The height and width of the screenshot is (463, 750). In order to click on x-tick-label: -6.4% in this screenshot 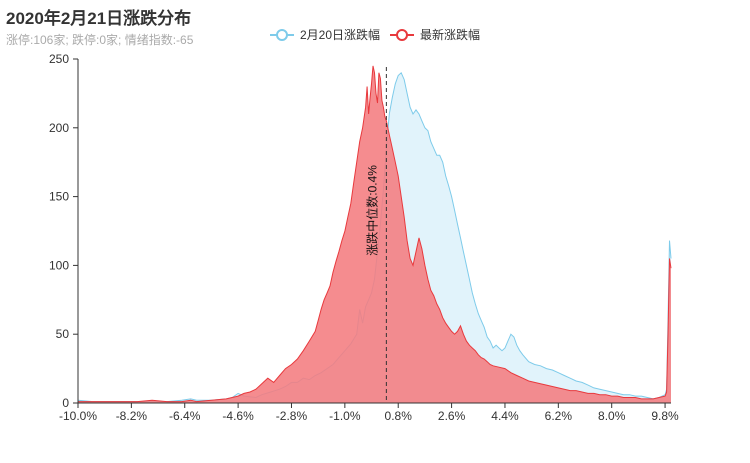, I will do `click(185, 416)`.